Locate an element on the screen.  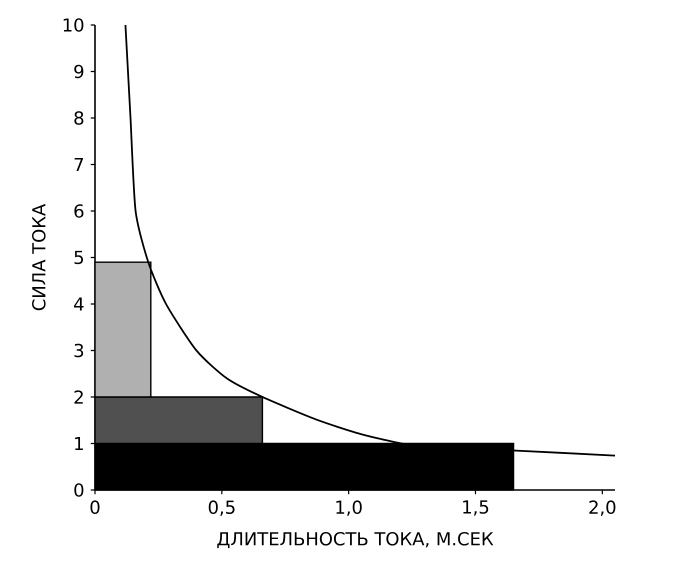
y-tick-label: 3 is located at coordinates (79, 351).